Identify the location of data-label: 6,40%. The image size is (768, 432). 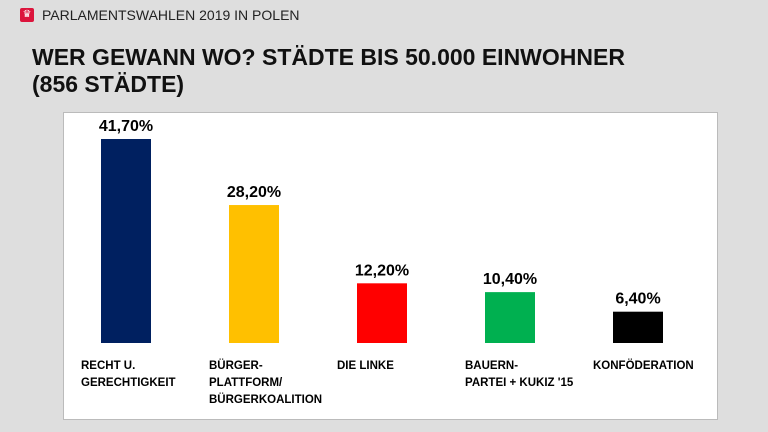
(637, 299).